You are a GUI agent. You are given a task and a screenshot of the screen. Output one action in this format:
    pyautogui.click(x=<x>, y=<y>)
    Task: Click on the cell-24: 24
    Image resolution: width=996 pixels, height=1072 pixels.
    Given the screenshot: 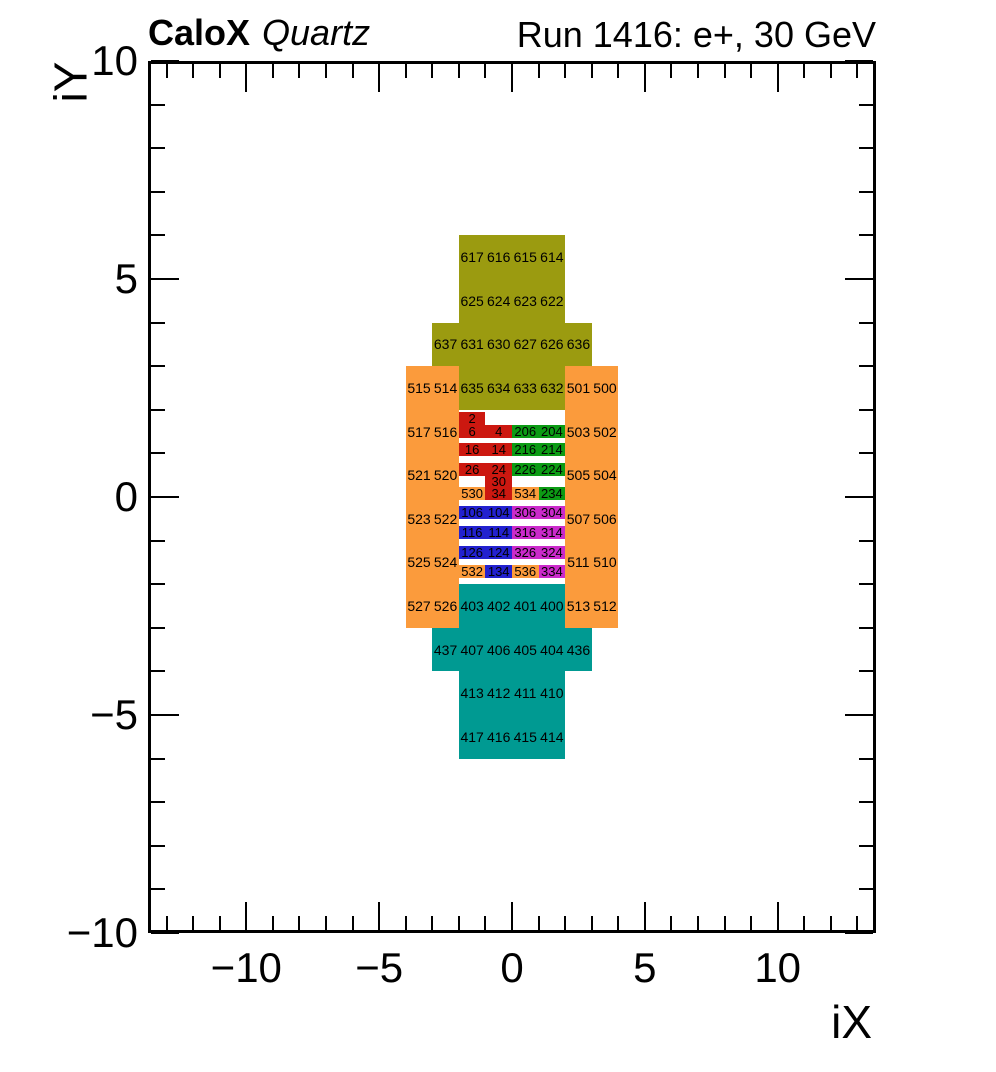 What is the action you would take?
    pyautogui.click(x=498, y=469)
    